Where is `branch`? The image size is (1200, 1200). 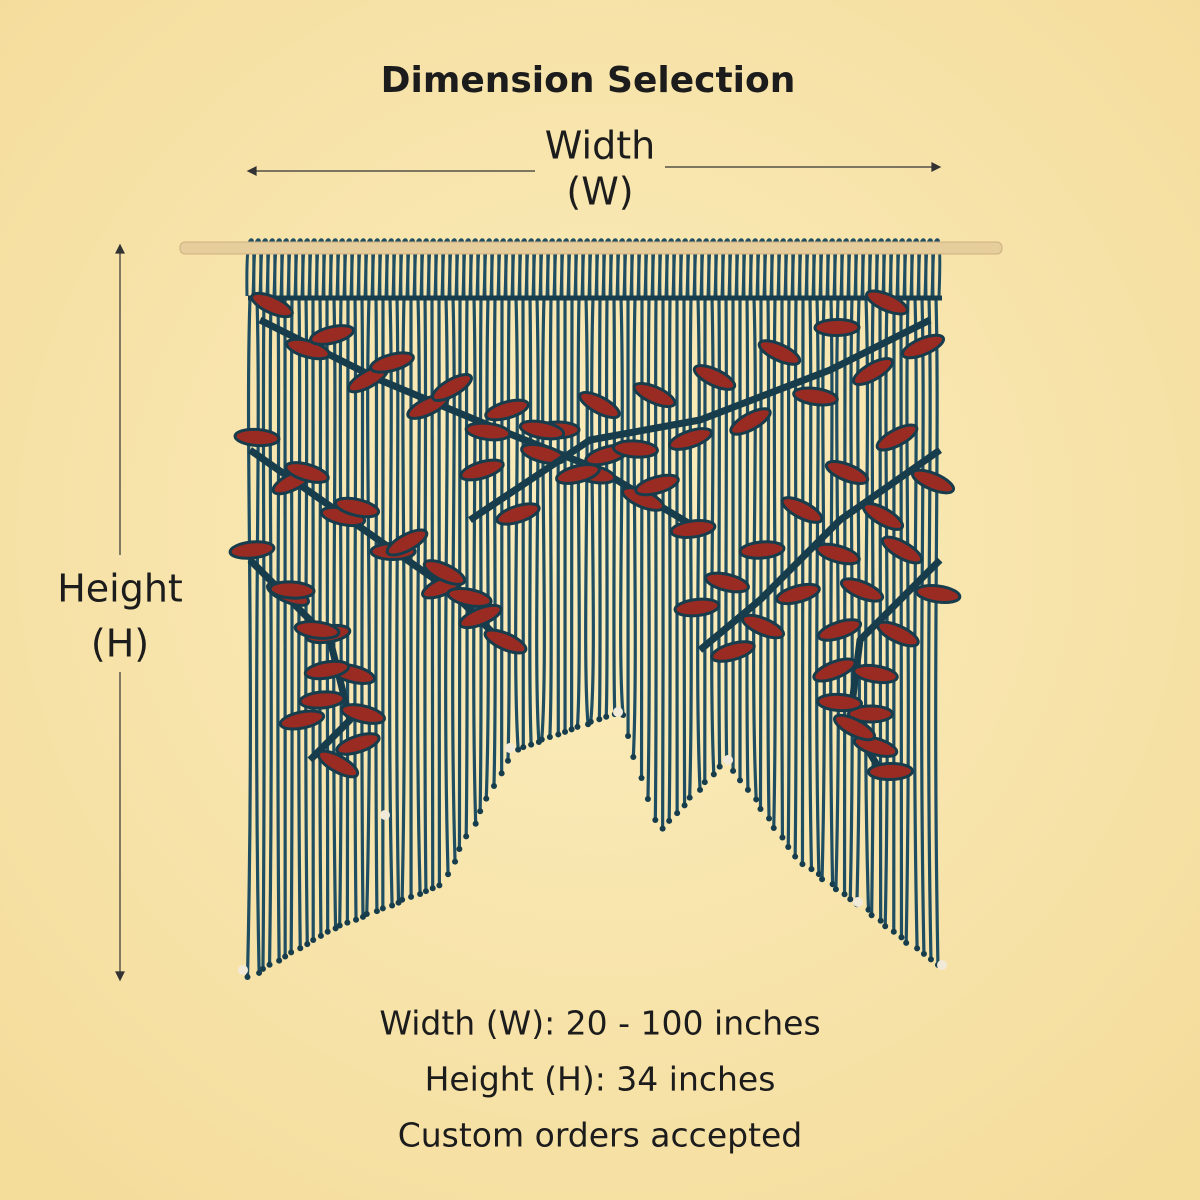
branch is located at coordinates (820, 550).